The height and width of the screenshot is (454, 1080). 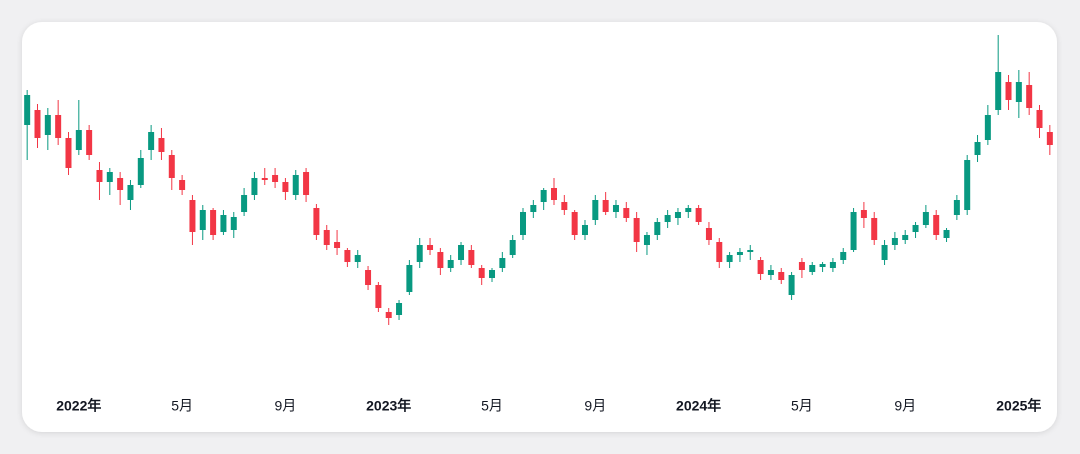 What do you see at coordinates (698, 406) in the screenshot?
I see `x-tick-label: 2024年` at bounding box center [698, 406].